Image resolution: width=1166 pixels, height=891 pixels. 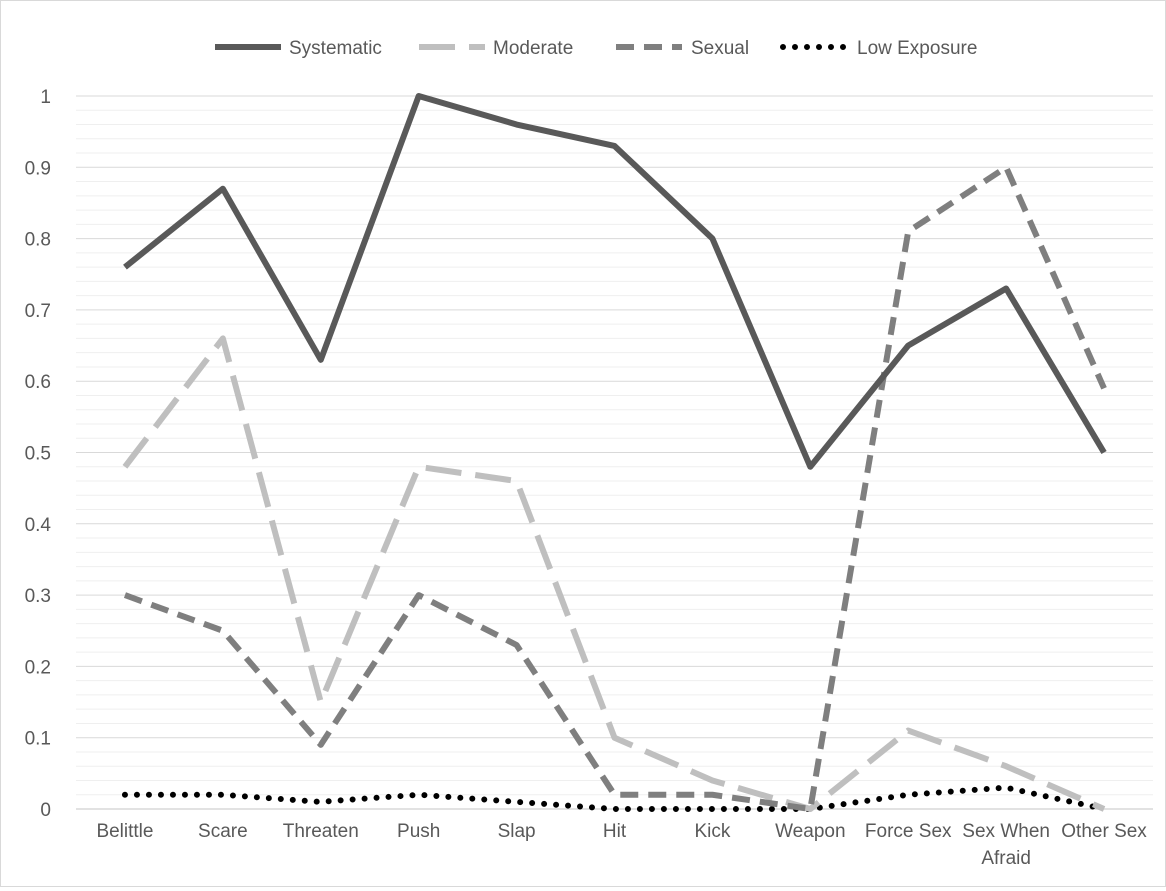 I want to click on x-tick-label: Threaten, so click(x=321, y=831).